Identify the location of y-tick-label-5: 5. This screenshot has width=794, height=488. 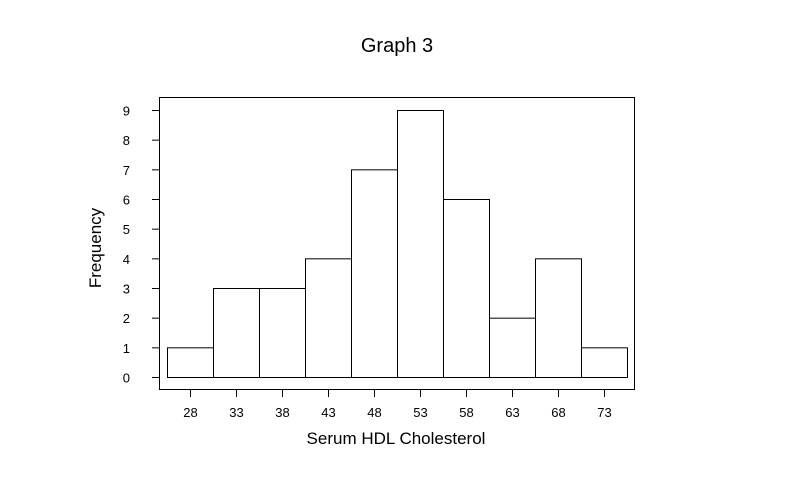
(126, 229).